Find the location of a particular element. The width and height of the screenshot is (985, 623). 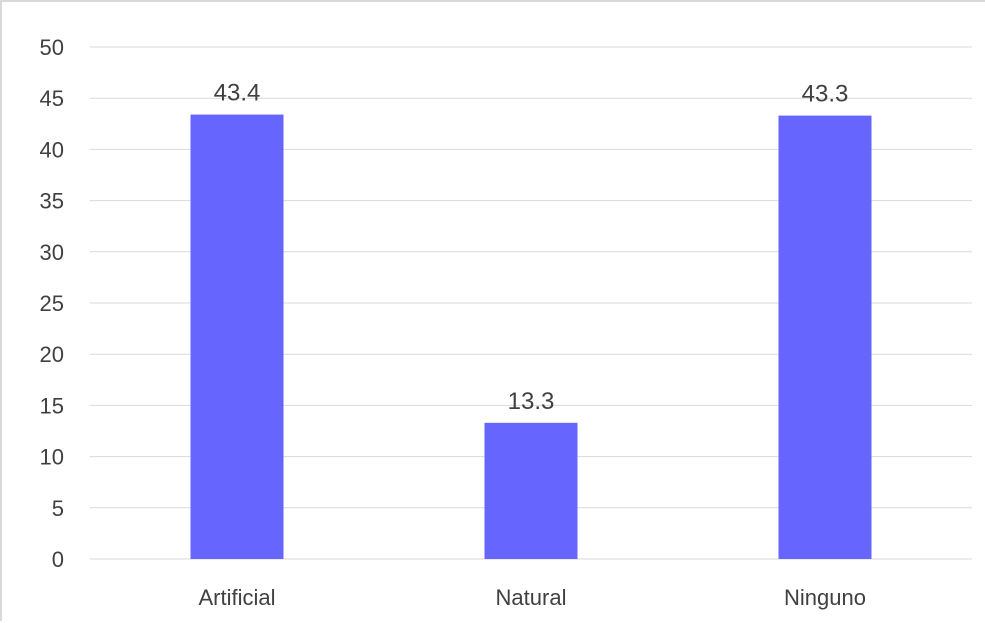

y-tick-label: 15 is located at coordinates (52, 405).